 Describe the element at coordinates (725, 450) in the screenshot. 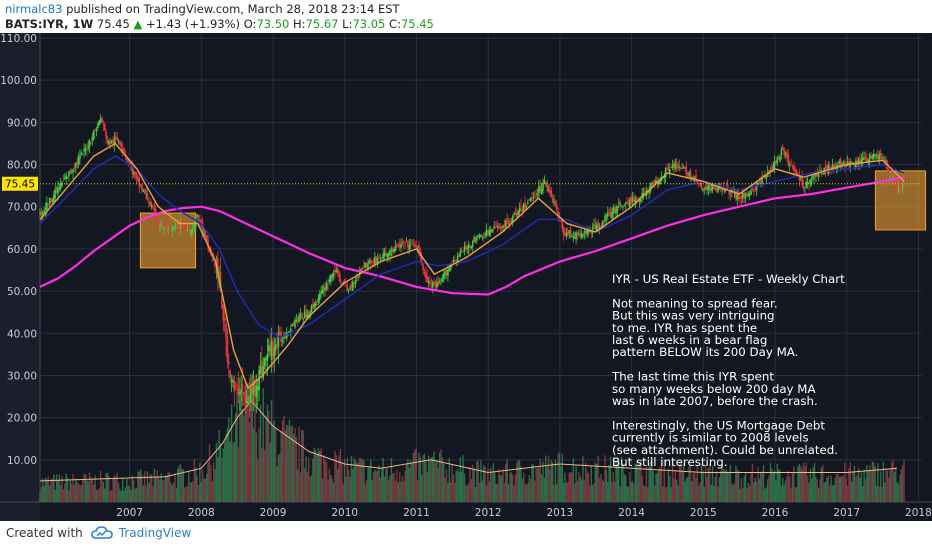

I see `annotation-line: (see attachment). Could be unrelated.` at that location.